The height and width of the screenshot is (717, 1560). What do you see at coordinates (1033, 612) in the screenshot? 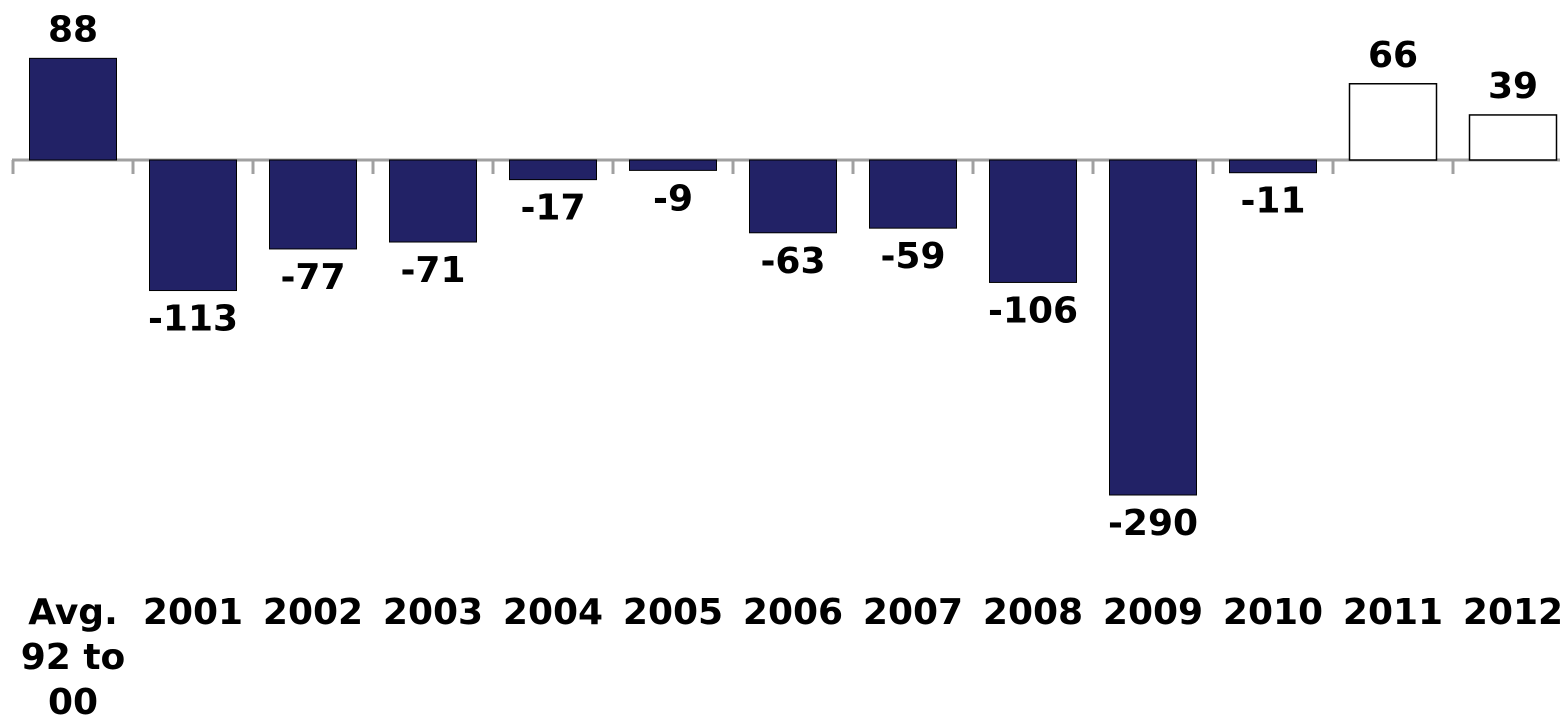
I see `x-tick-label: 2008` at bounding box center [1033, 612].